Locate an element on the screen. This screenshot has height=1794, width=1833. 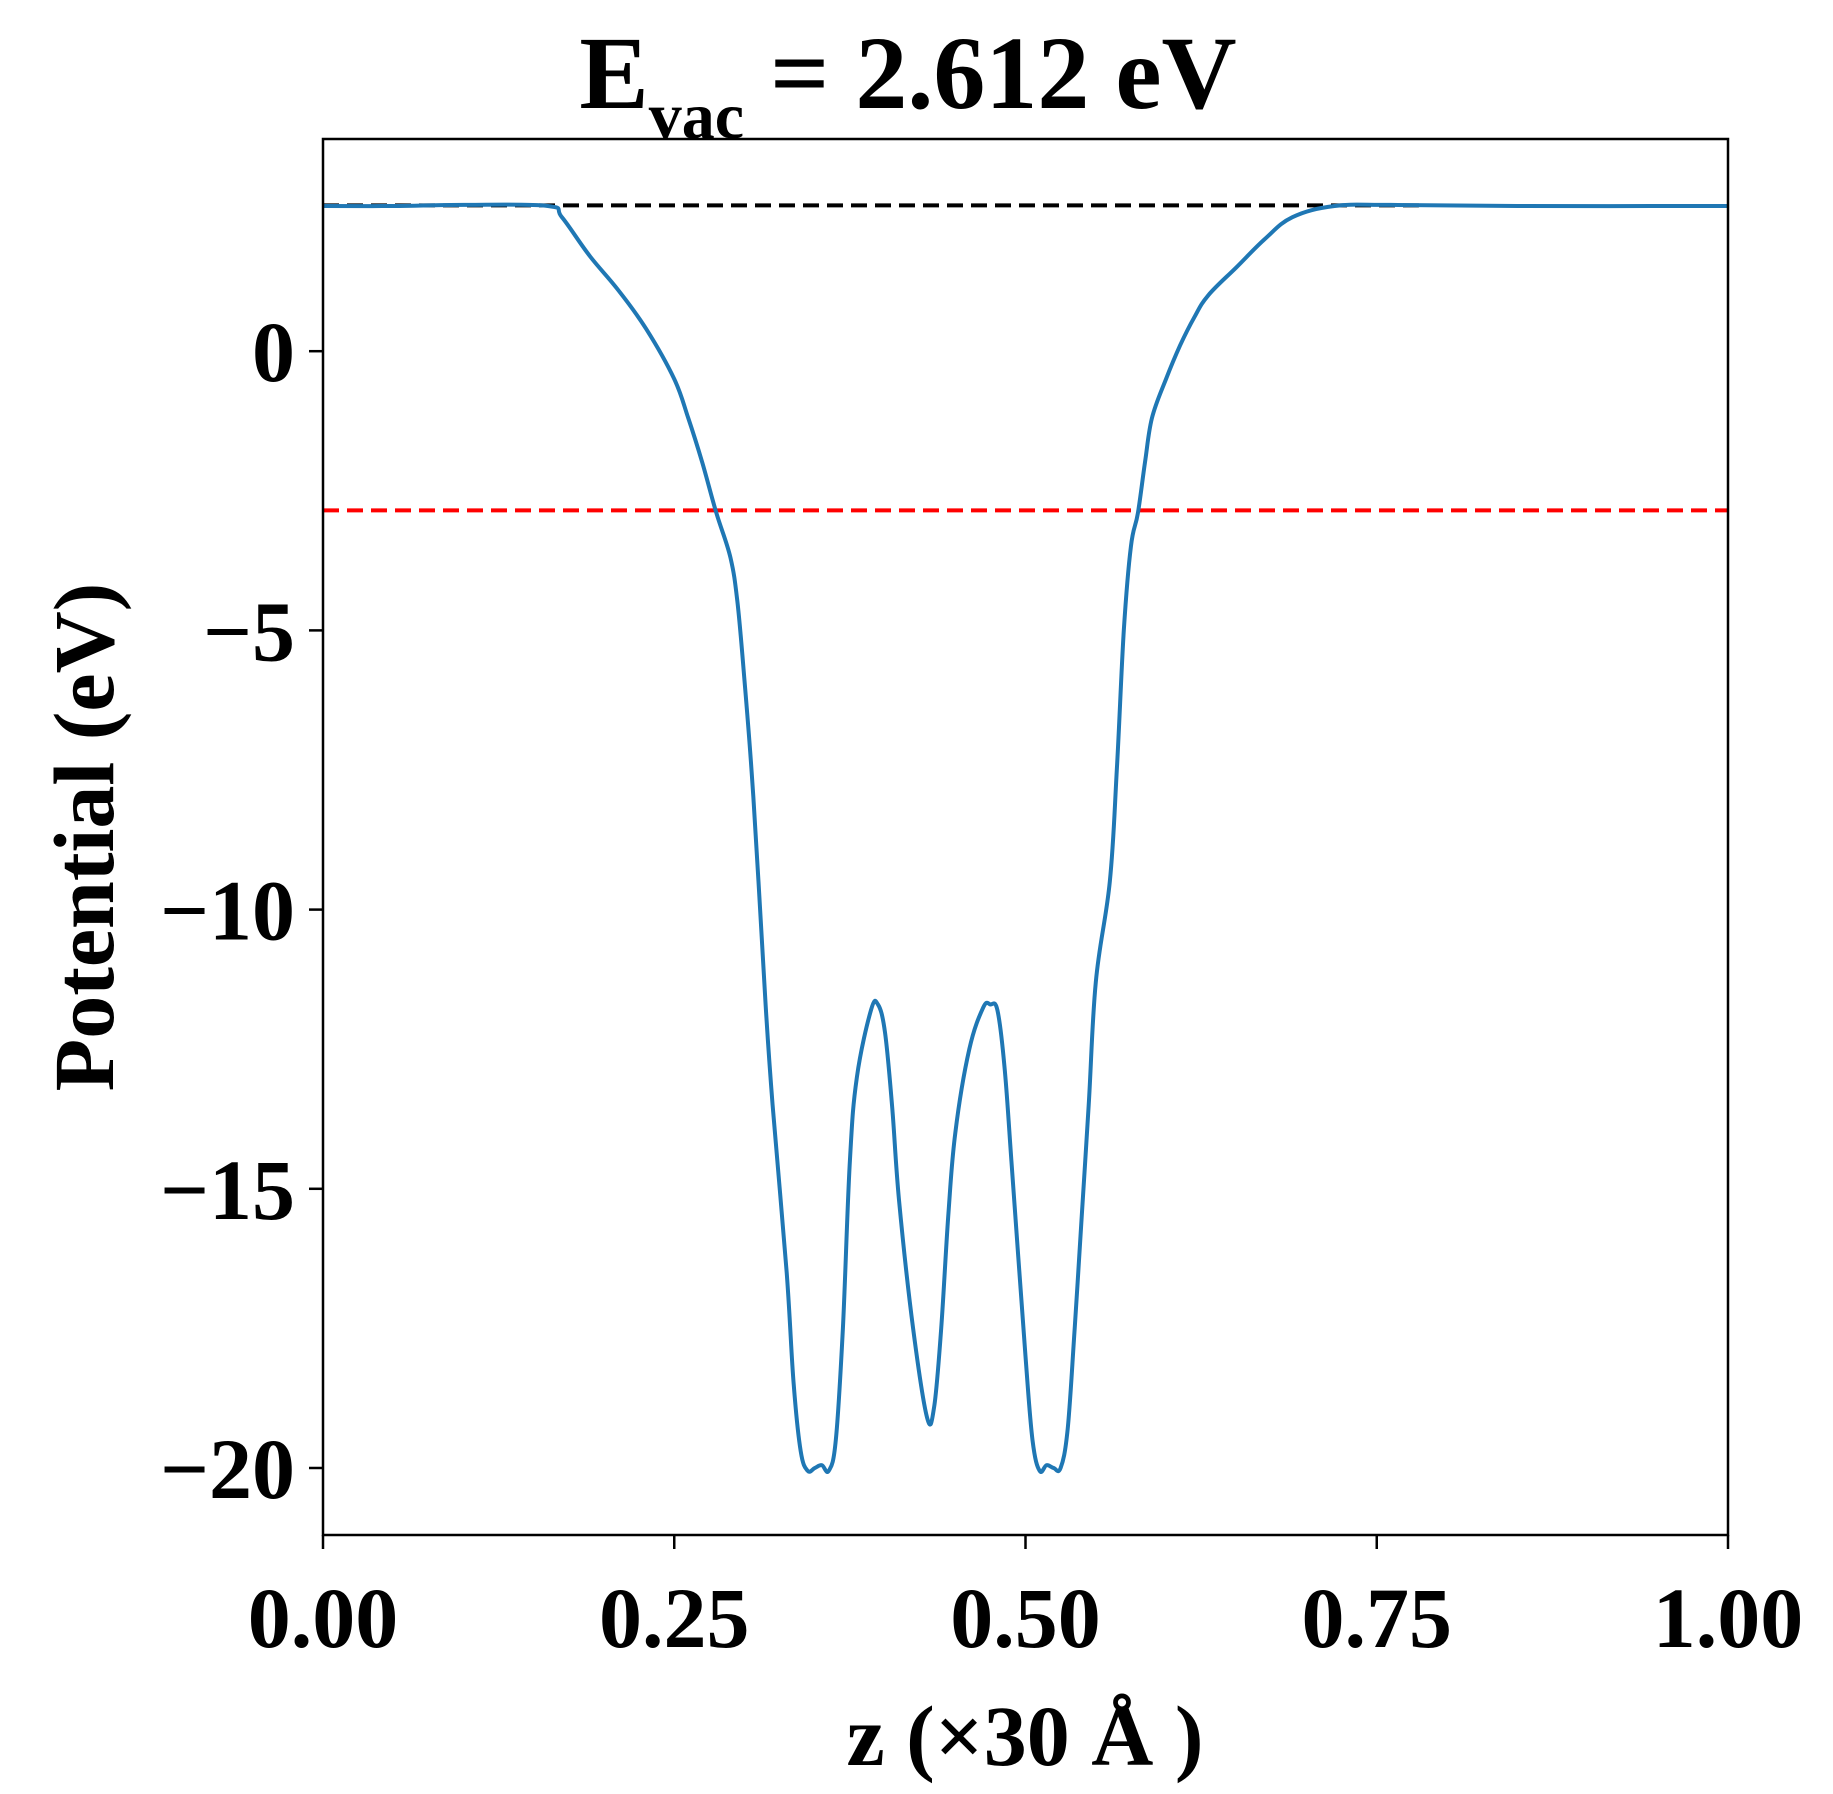
y-tick-label: −5 is located at coordinates (249, 631).